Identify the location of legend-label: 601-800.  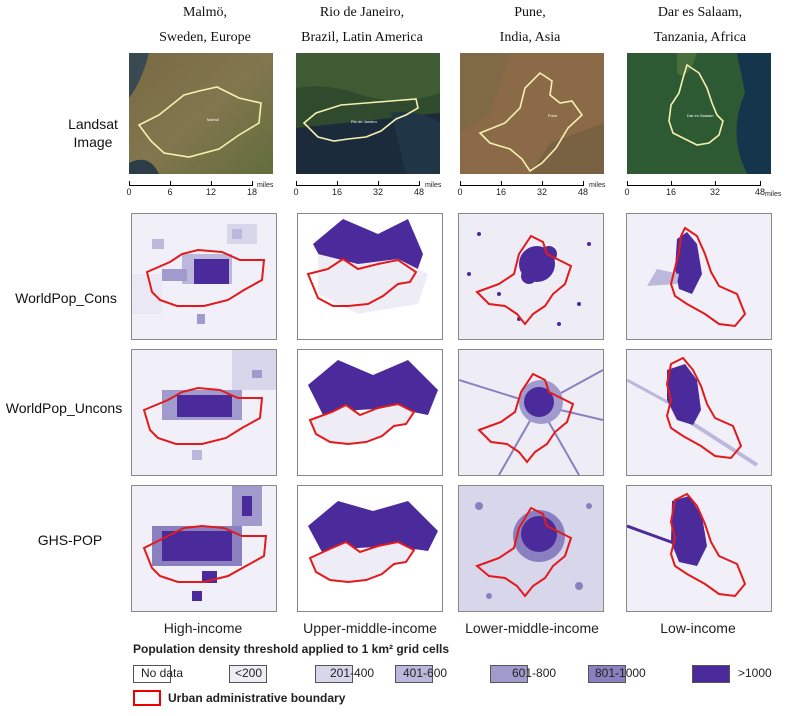
(534, 673).